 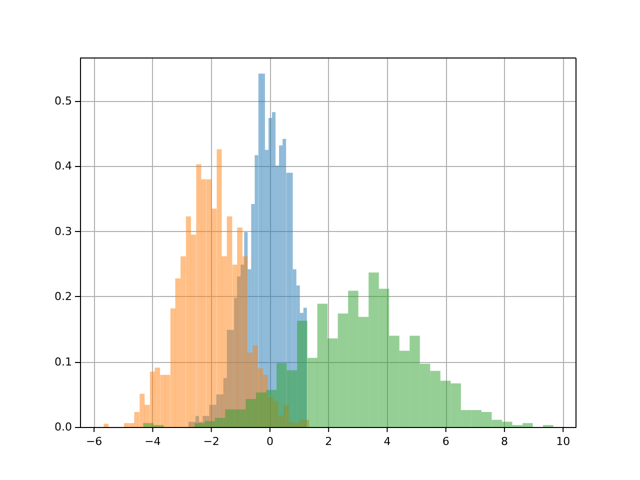 I want to click on y-tick-label: 0.4, so click(x=63, y=166).